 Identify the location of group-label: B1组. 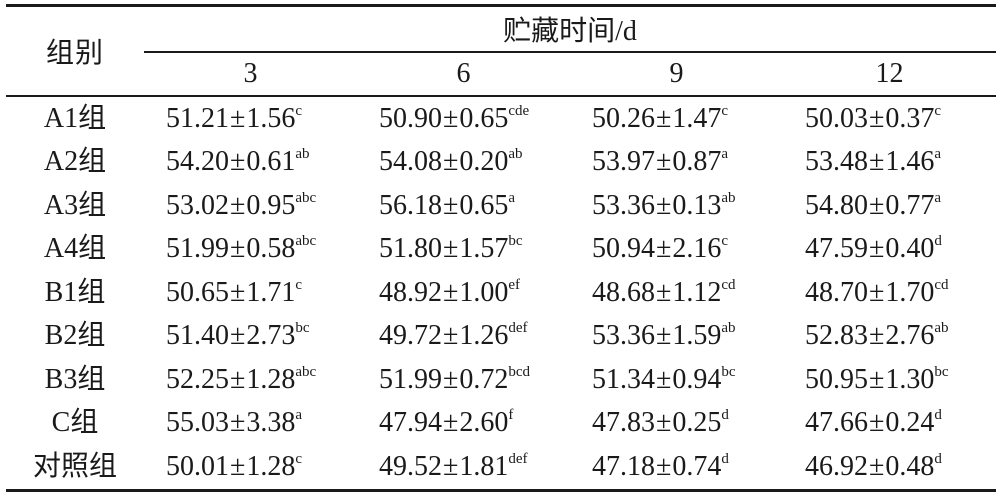
(75, 292).